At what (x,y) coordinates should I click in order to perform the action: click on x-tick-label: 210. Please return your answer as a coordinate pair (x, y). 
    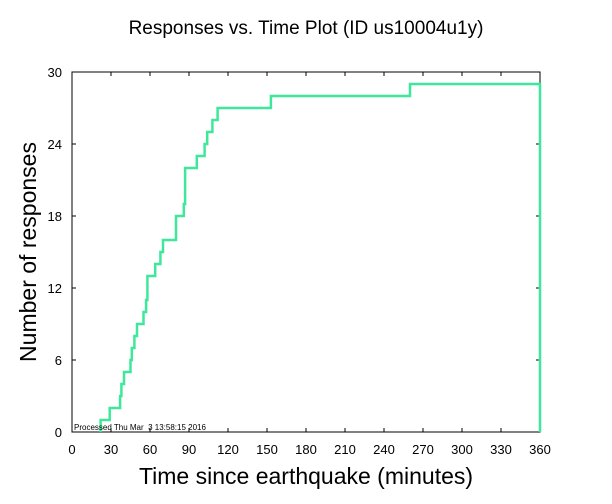
    Looking at the image, I should click on (345, 449).